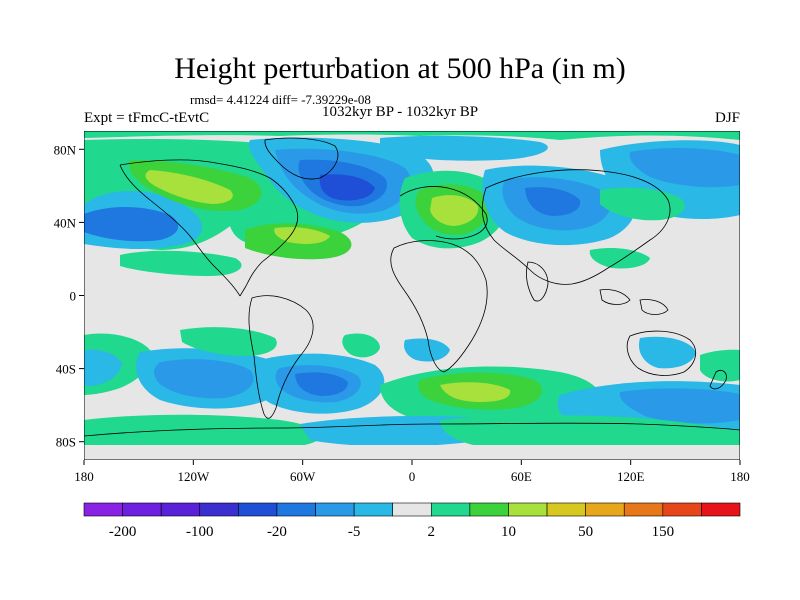 This screenshot has width=800, height=600. I want to click on lat-tick-label: 80N, so click(65, 149).